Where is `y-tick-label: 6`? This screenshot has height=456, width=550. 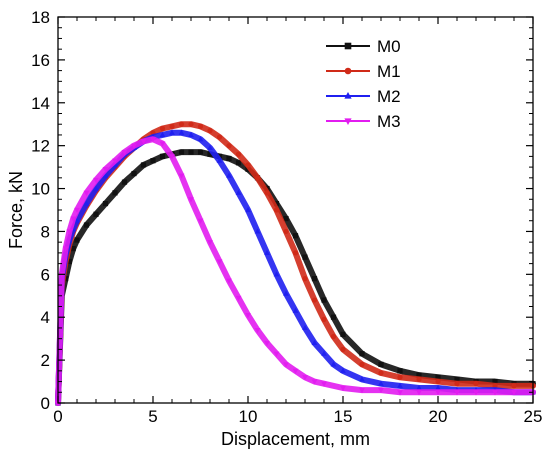 y-tick-label: 6 is located at coordinates (45, 274).